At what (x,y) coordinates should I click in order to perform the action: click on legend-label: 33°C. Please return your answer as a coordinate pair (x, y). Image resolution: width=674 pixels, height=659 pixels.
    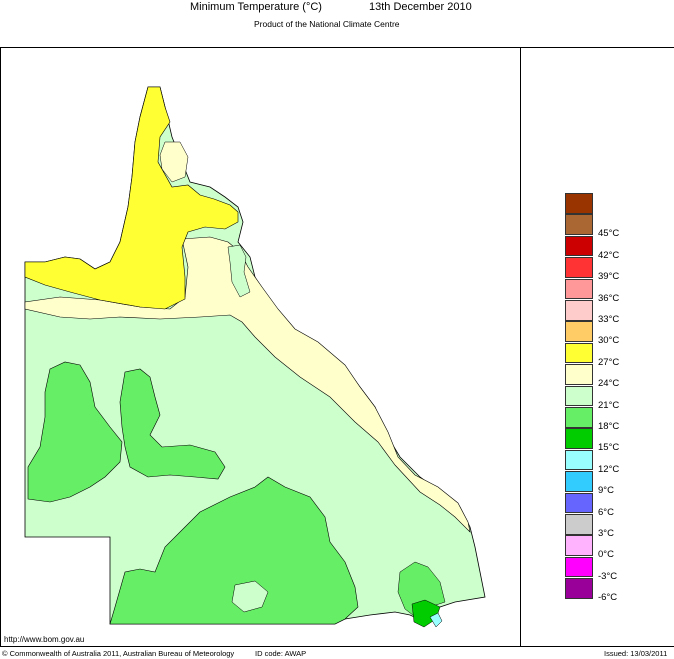
    Looking at the image, I should click on (609, 319).